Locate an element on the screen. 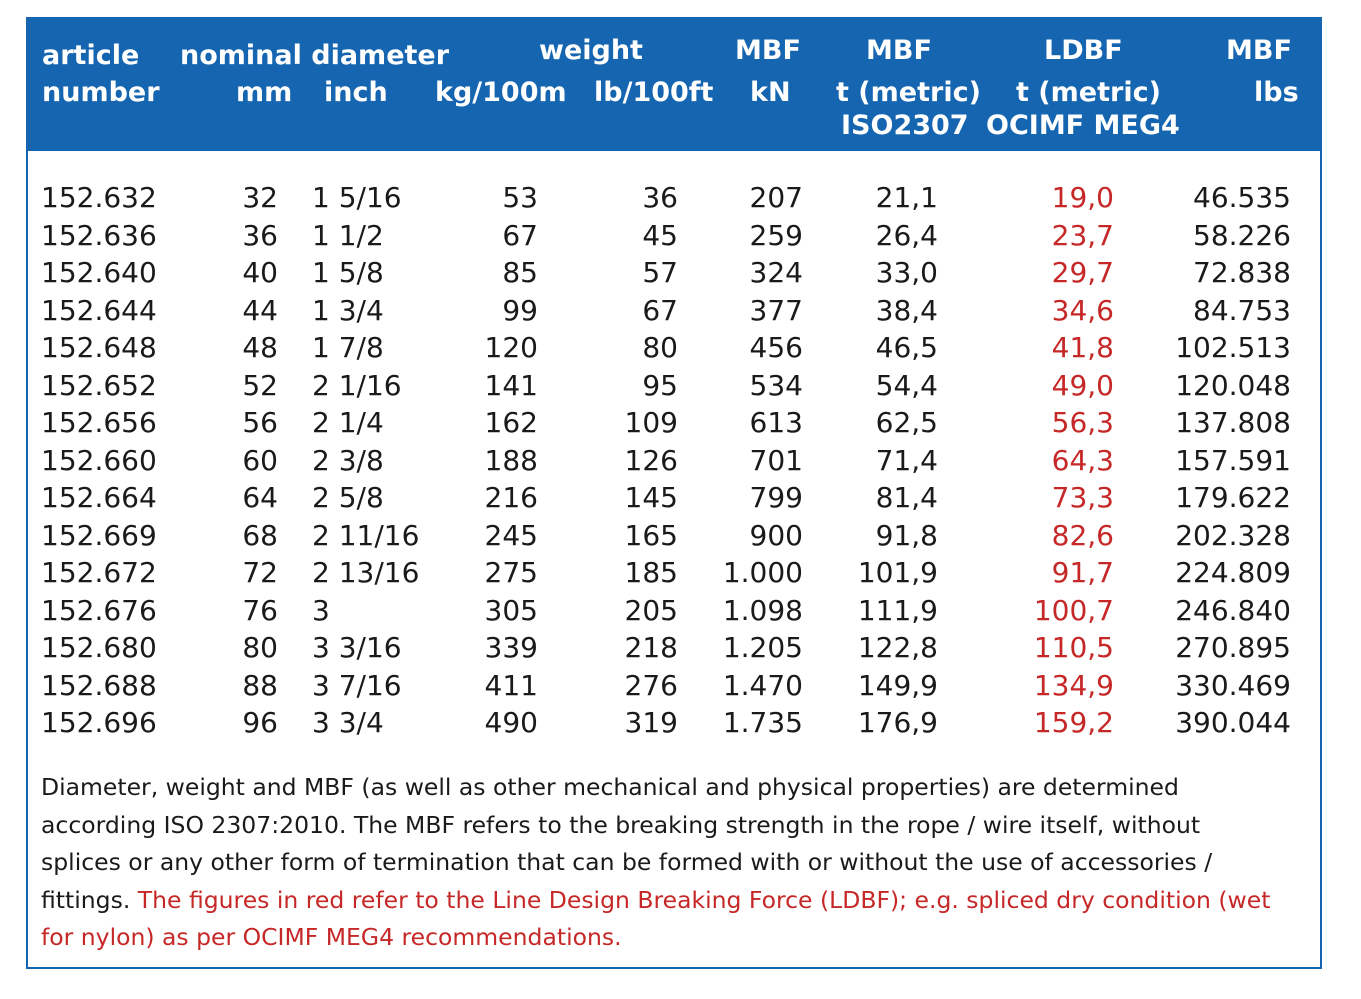 The height and width of the screenshot is (999, 1361). cell-diameter-inch: 1 5/16 is located at coordinates (357, 197).